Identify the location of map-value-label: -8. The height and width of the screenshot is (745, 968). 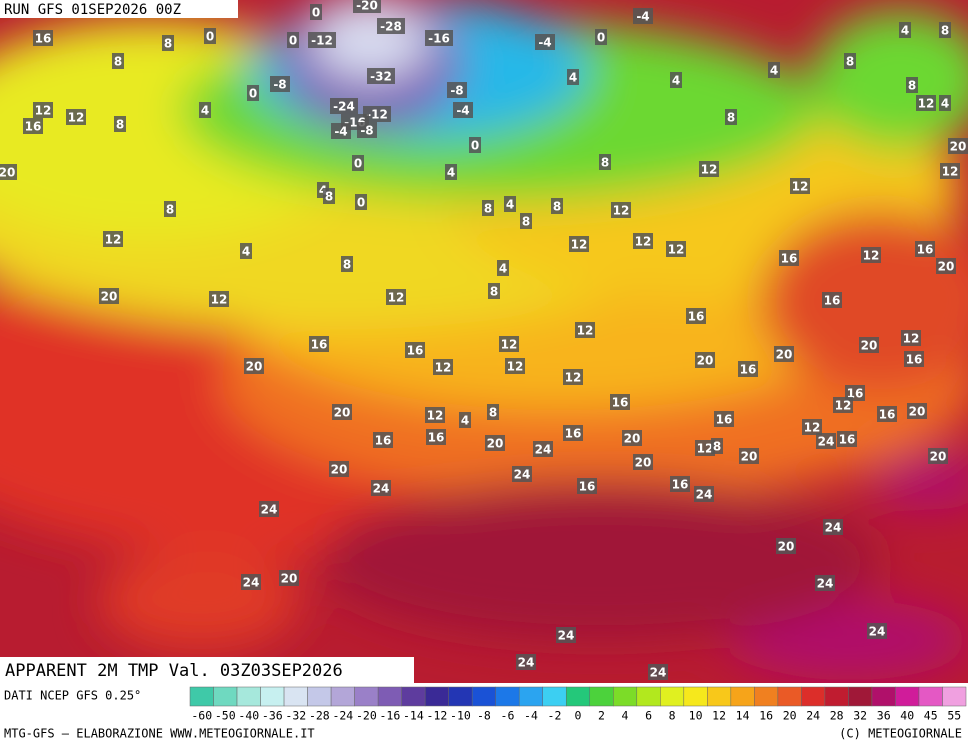
(279, 85).